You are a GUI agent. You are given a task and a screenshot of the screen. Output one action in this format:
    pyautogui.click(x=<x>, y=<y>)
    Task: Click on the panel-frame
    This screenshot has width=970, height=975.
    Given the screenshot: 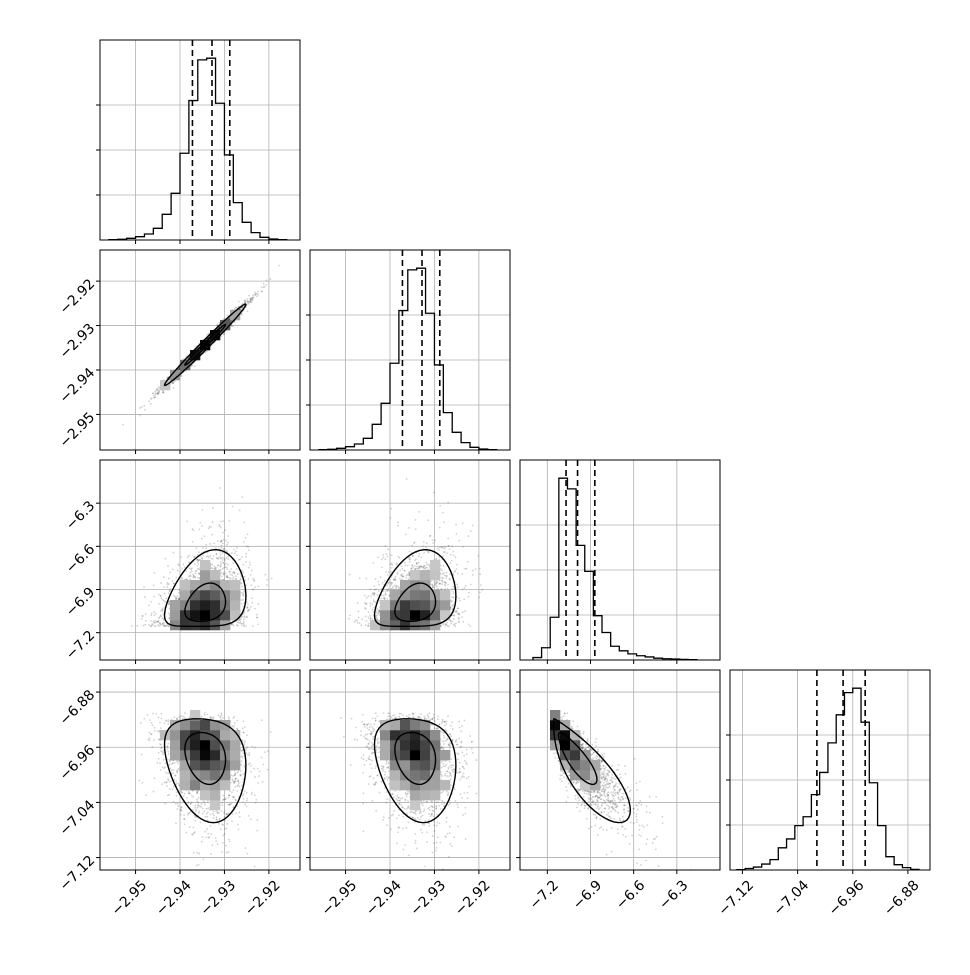 What is the action you would take?
    pyautogui.click(x=200, y=140)
    